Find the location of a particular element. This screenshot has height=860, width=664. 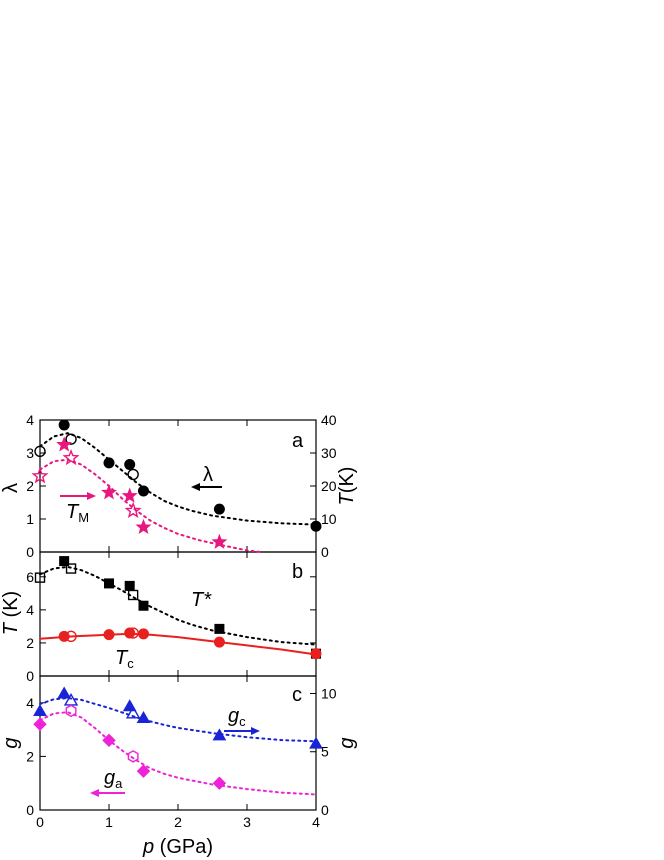

lambda-legend-label: λ is located at coordinates (208, 475).